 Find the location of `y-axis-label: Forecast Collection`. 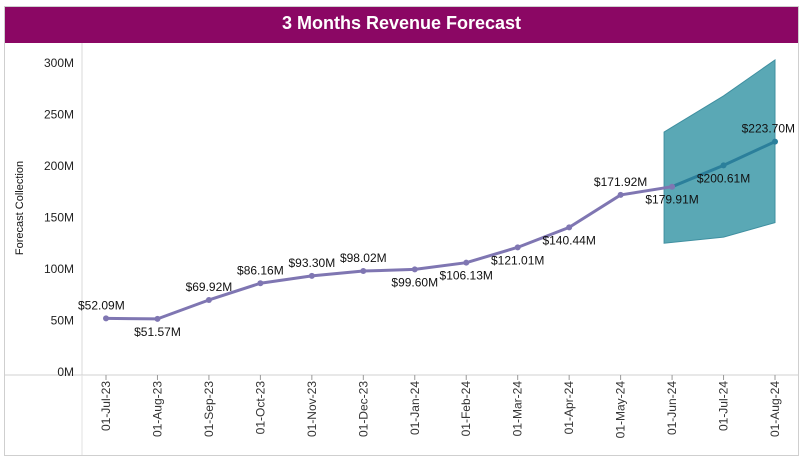

y-axis-label: Forecast Collection is located at coordinates (20, 208).